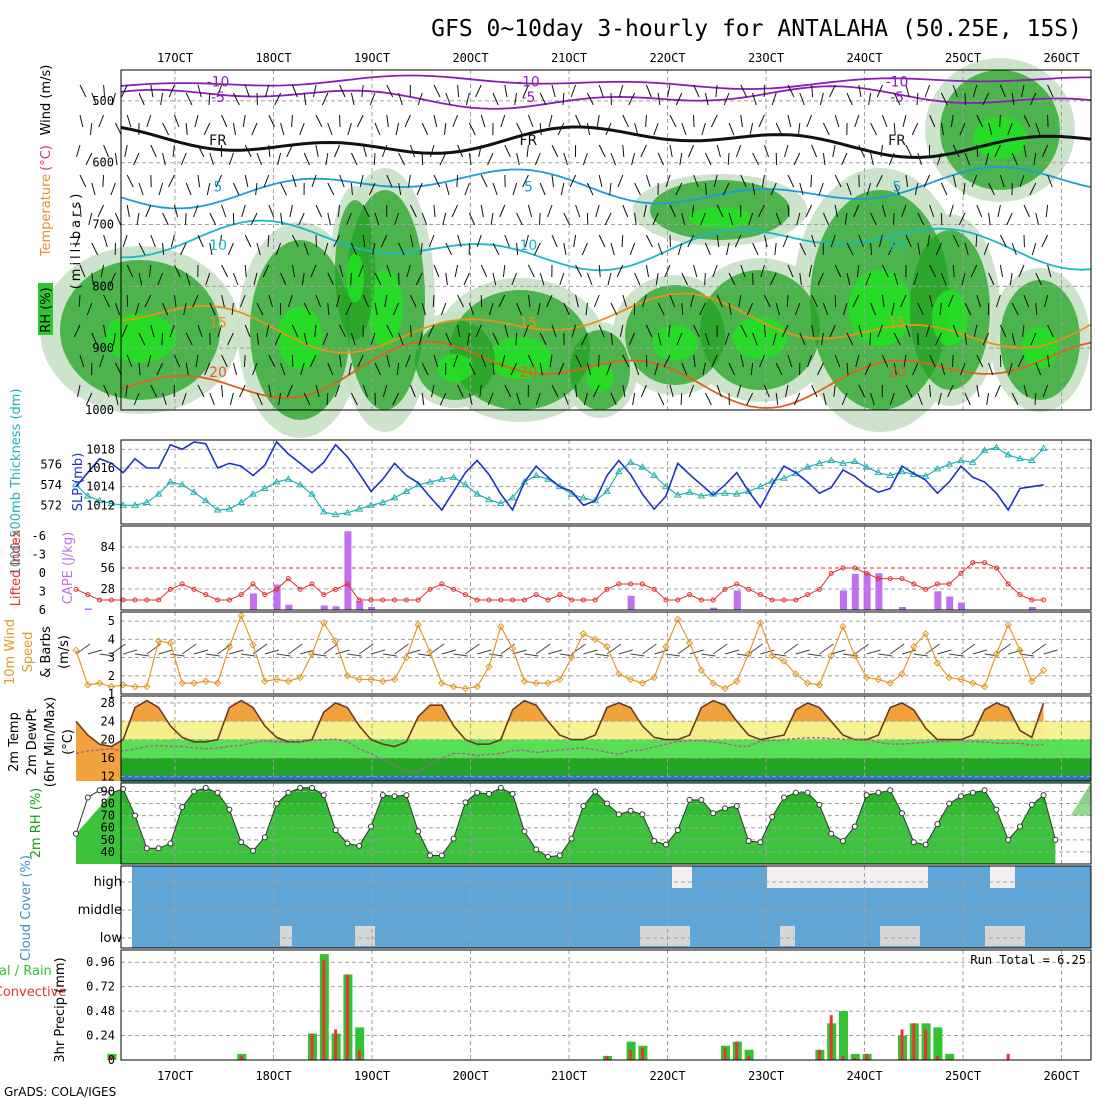 This screenshot has width=1100, height=1100. I want to click on high-cloud-gap, so click(682, 877).